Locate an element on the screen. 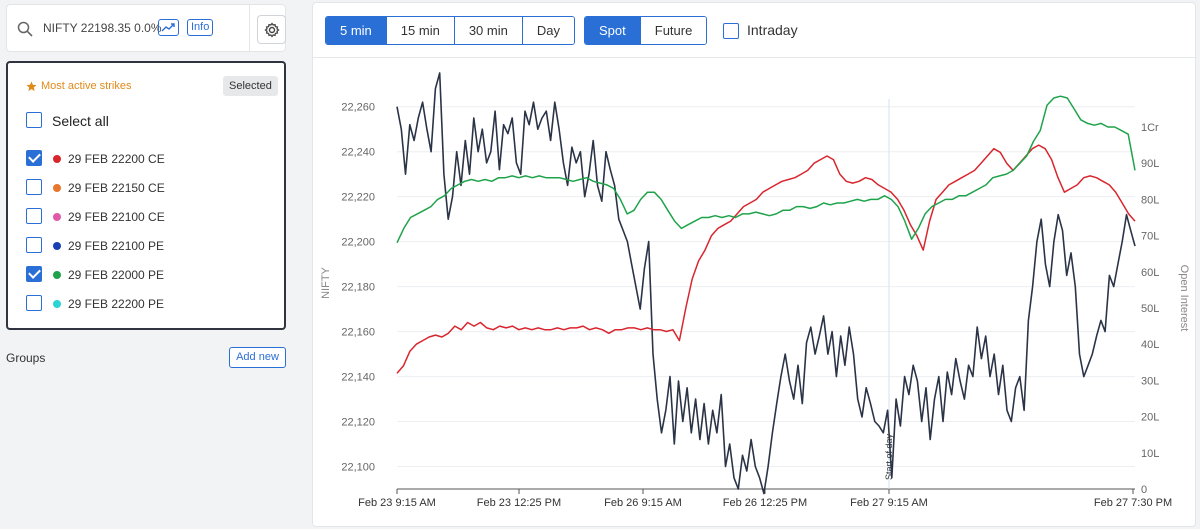 The width and height of the screenshot is (1200, 529). add-new-group-button: Add new is located at coordinates (257, 357).